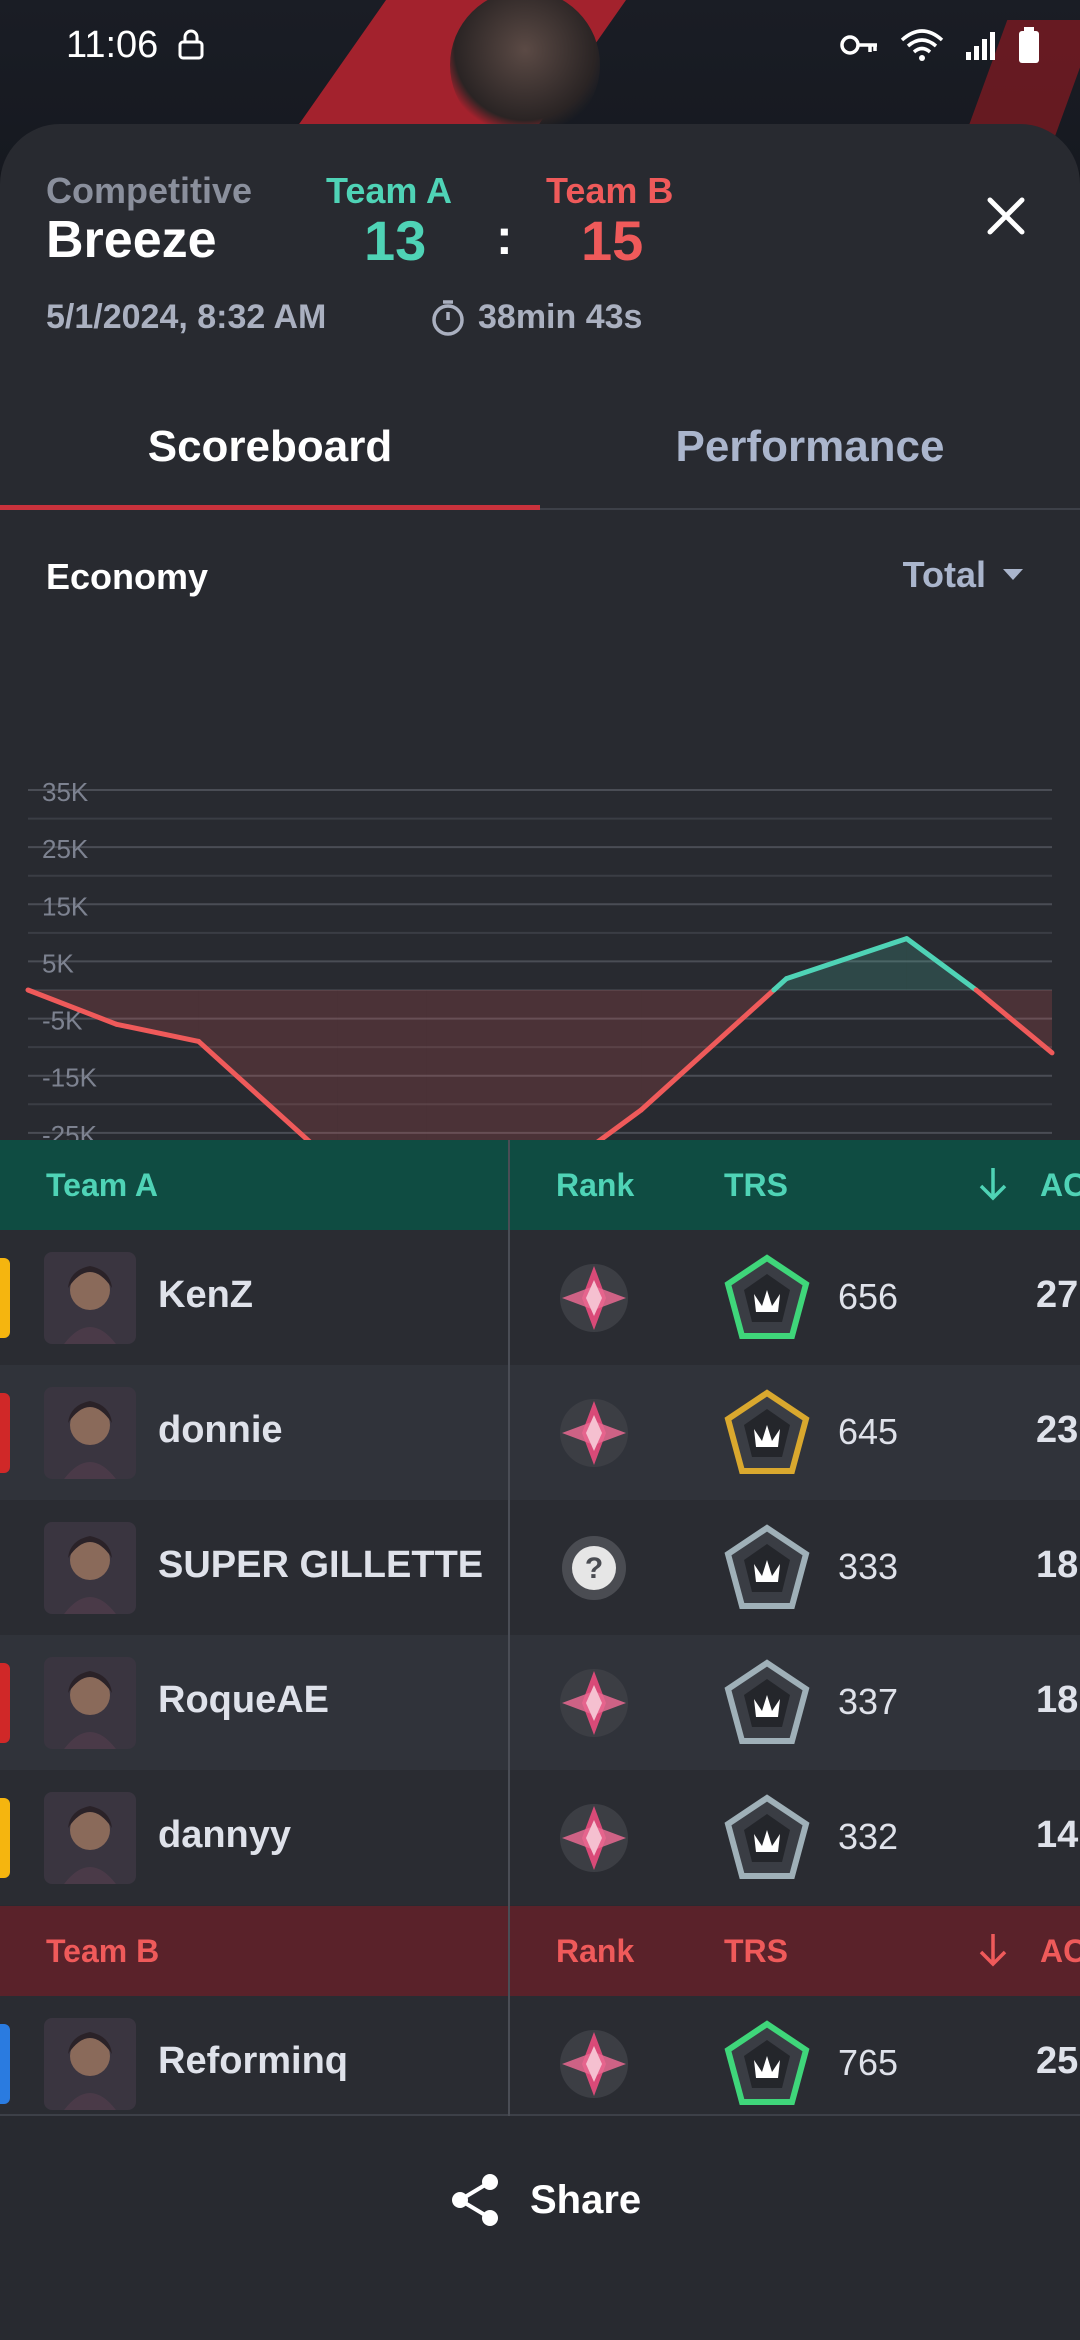 The width and height of the screenshot is (1080, 2340). Describe the element at coordinates (1057, 1430) in the screenshot. I see `acs-value: 23` at that location.